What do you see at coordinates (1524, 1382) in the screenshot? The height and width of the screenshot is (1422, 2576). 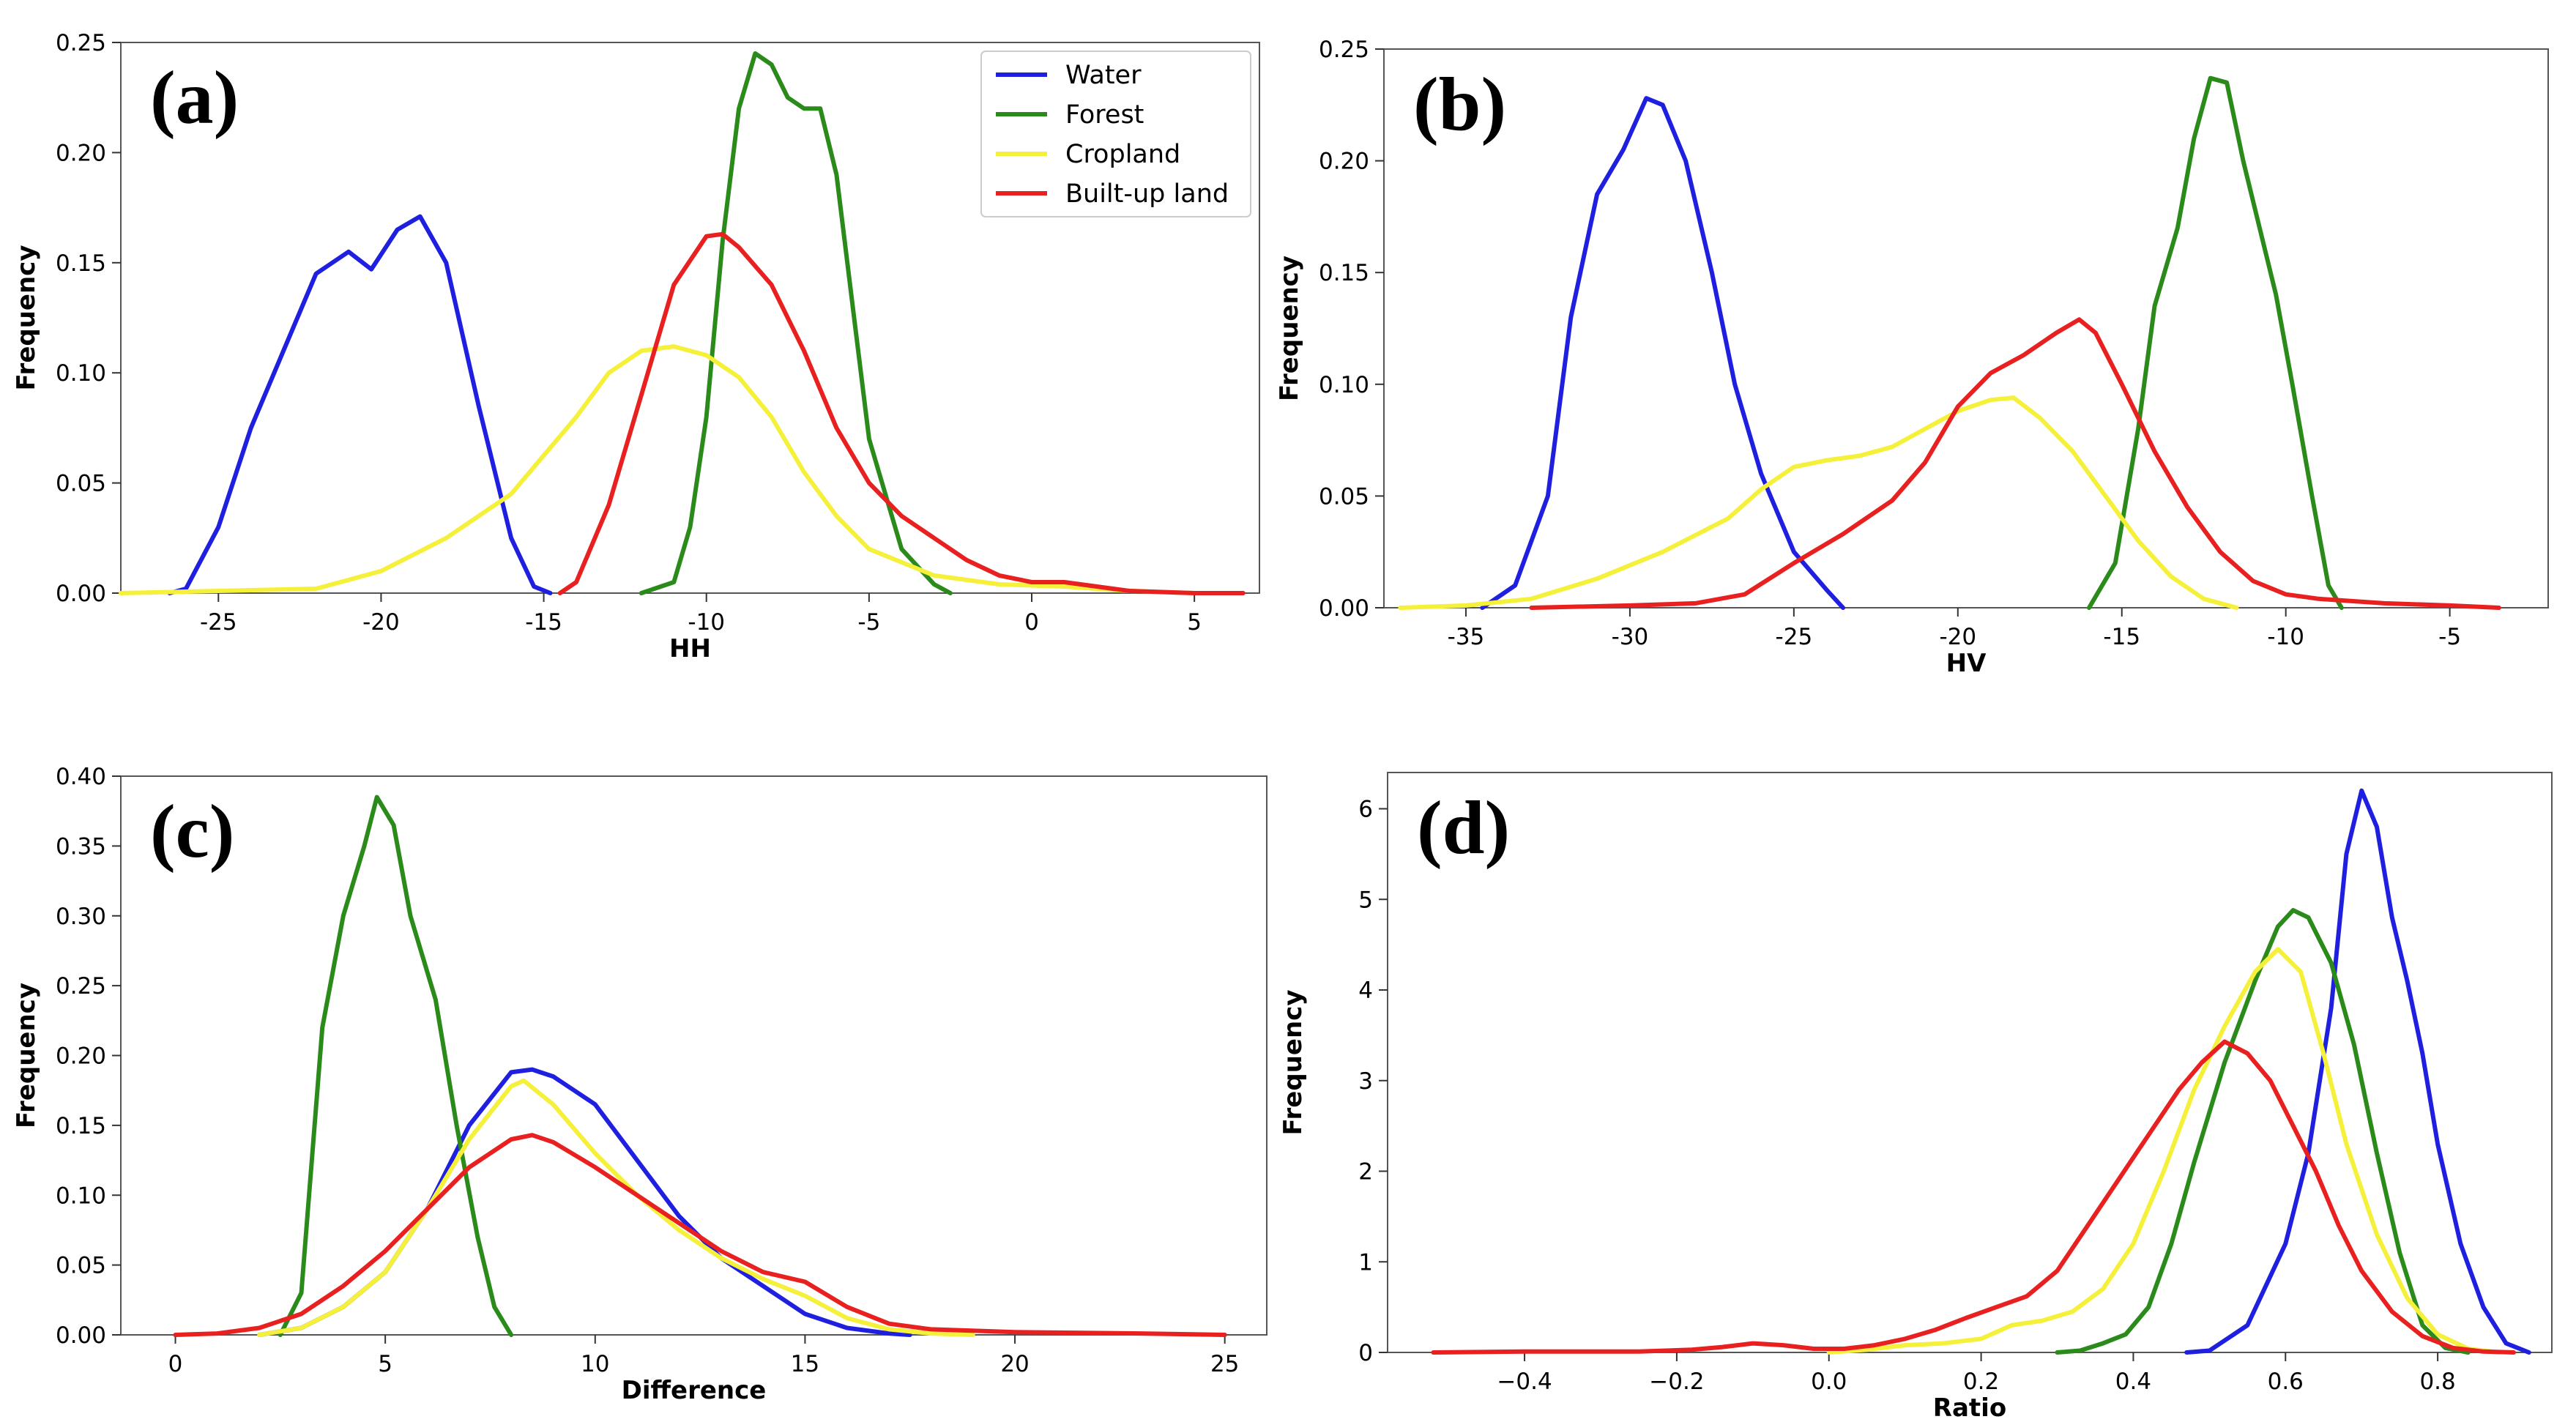 I see `x-tick-label: −0.4` at bounding box center [1524, 1382].